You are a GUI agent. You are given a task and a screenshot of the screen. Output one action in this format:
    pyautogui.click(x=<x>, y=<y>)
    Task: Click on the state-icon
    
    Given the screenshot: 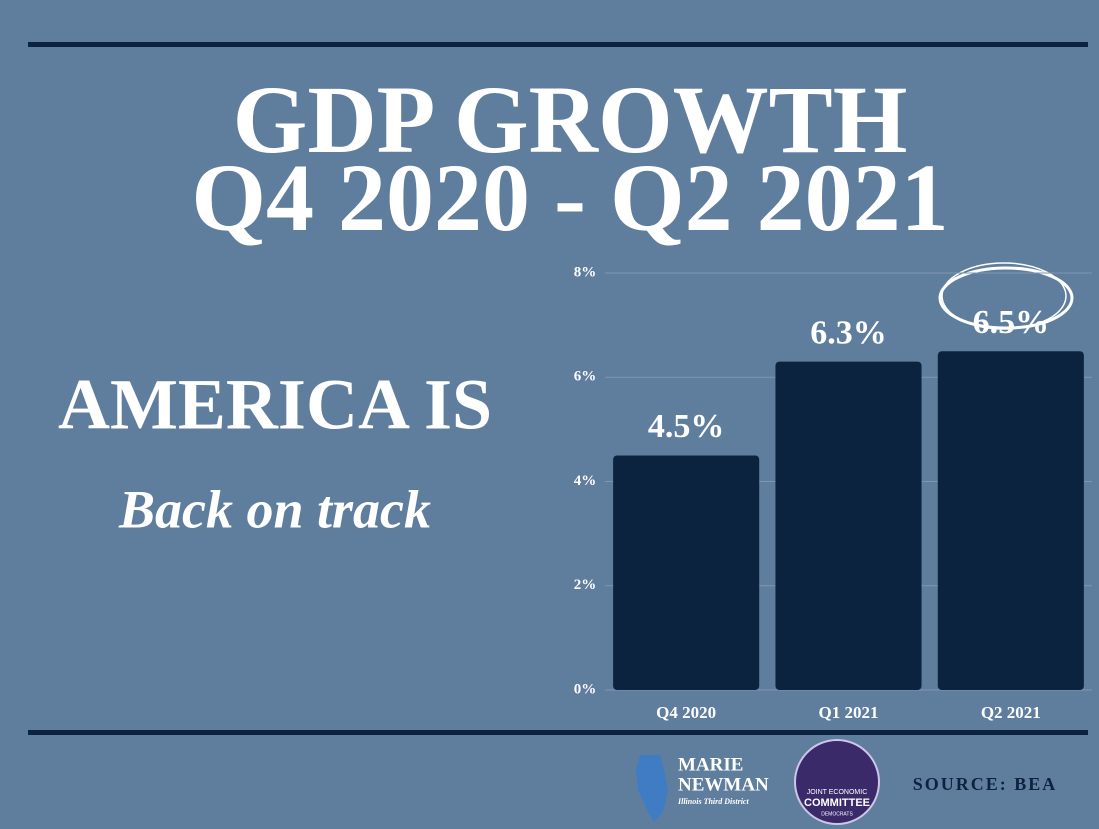 What is the action you would take?
    pyautogui.click(x=652, y=788)
    